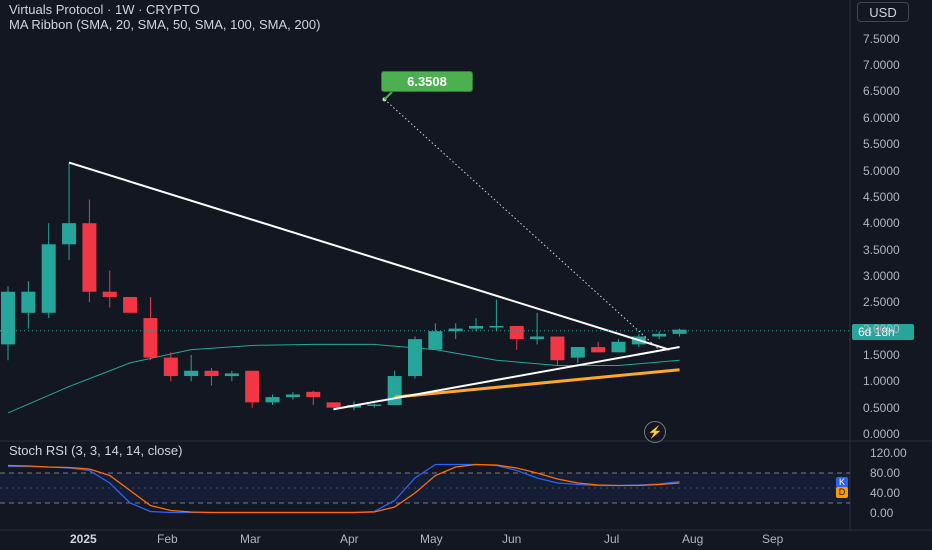 This screenshot has width=932, height=550. Describe the element at coordinates (842, 492) in the screenshot. I see `rsi-d-tag: D` at that location.